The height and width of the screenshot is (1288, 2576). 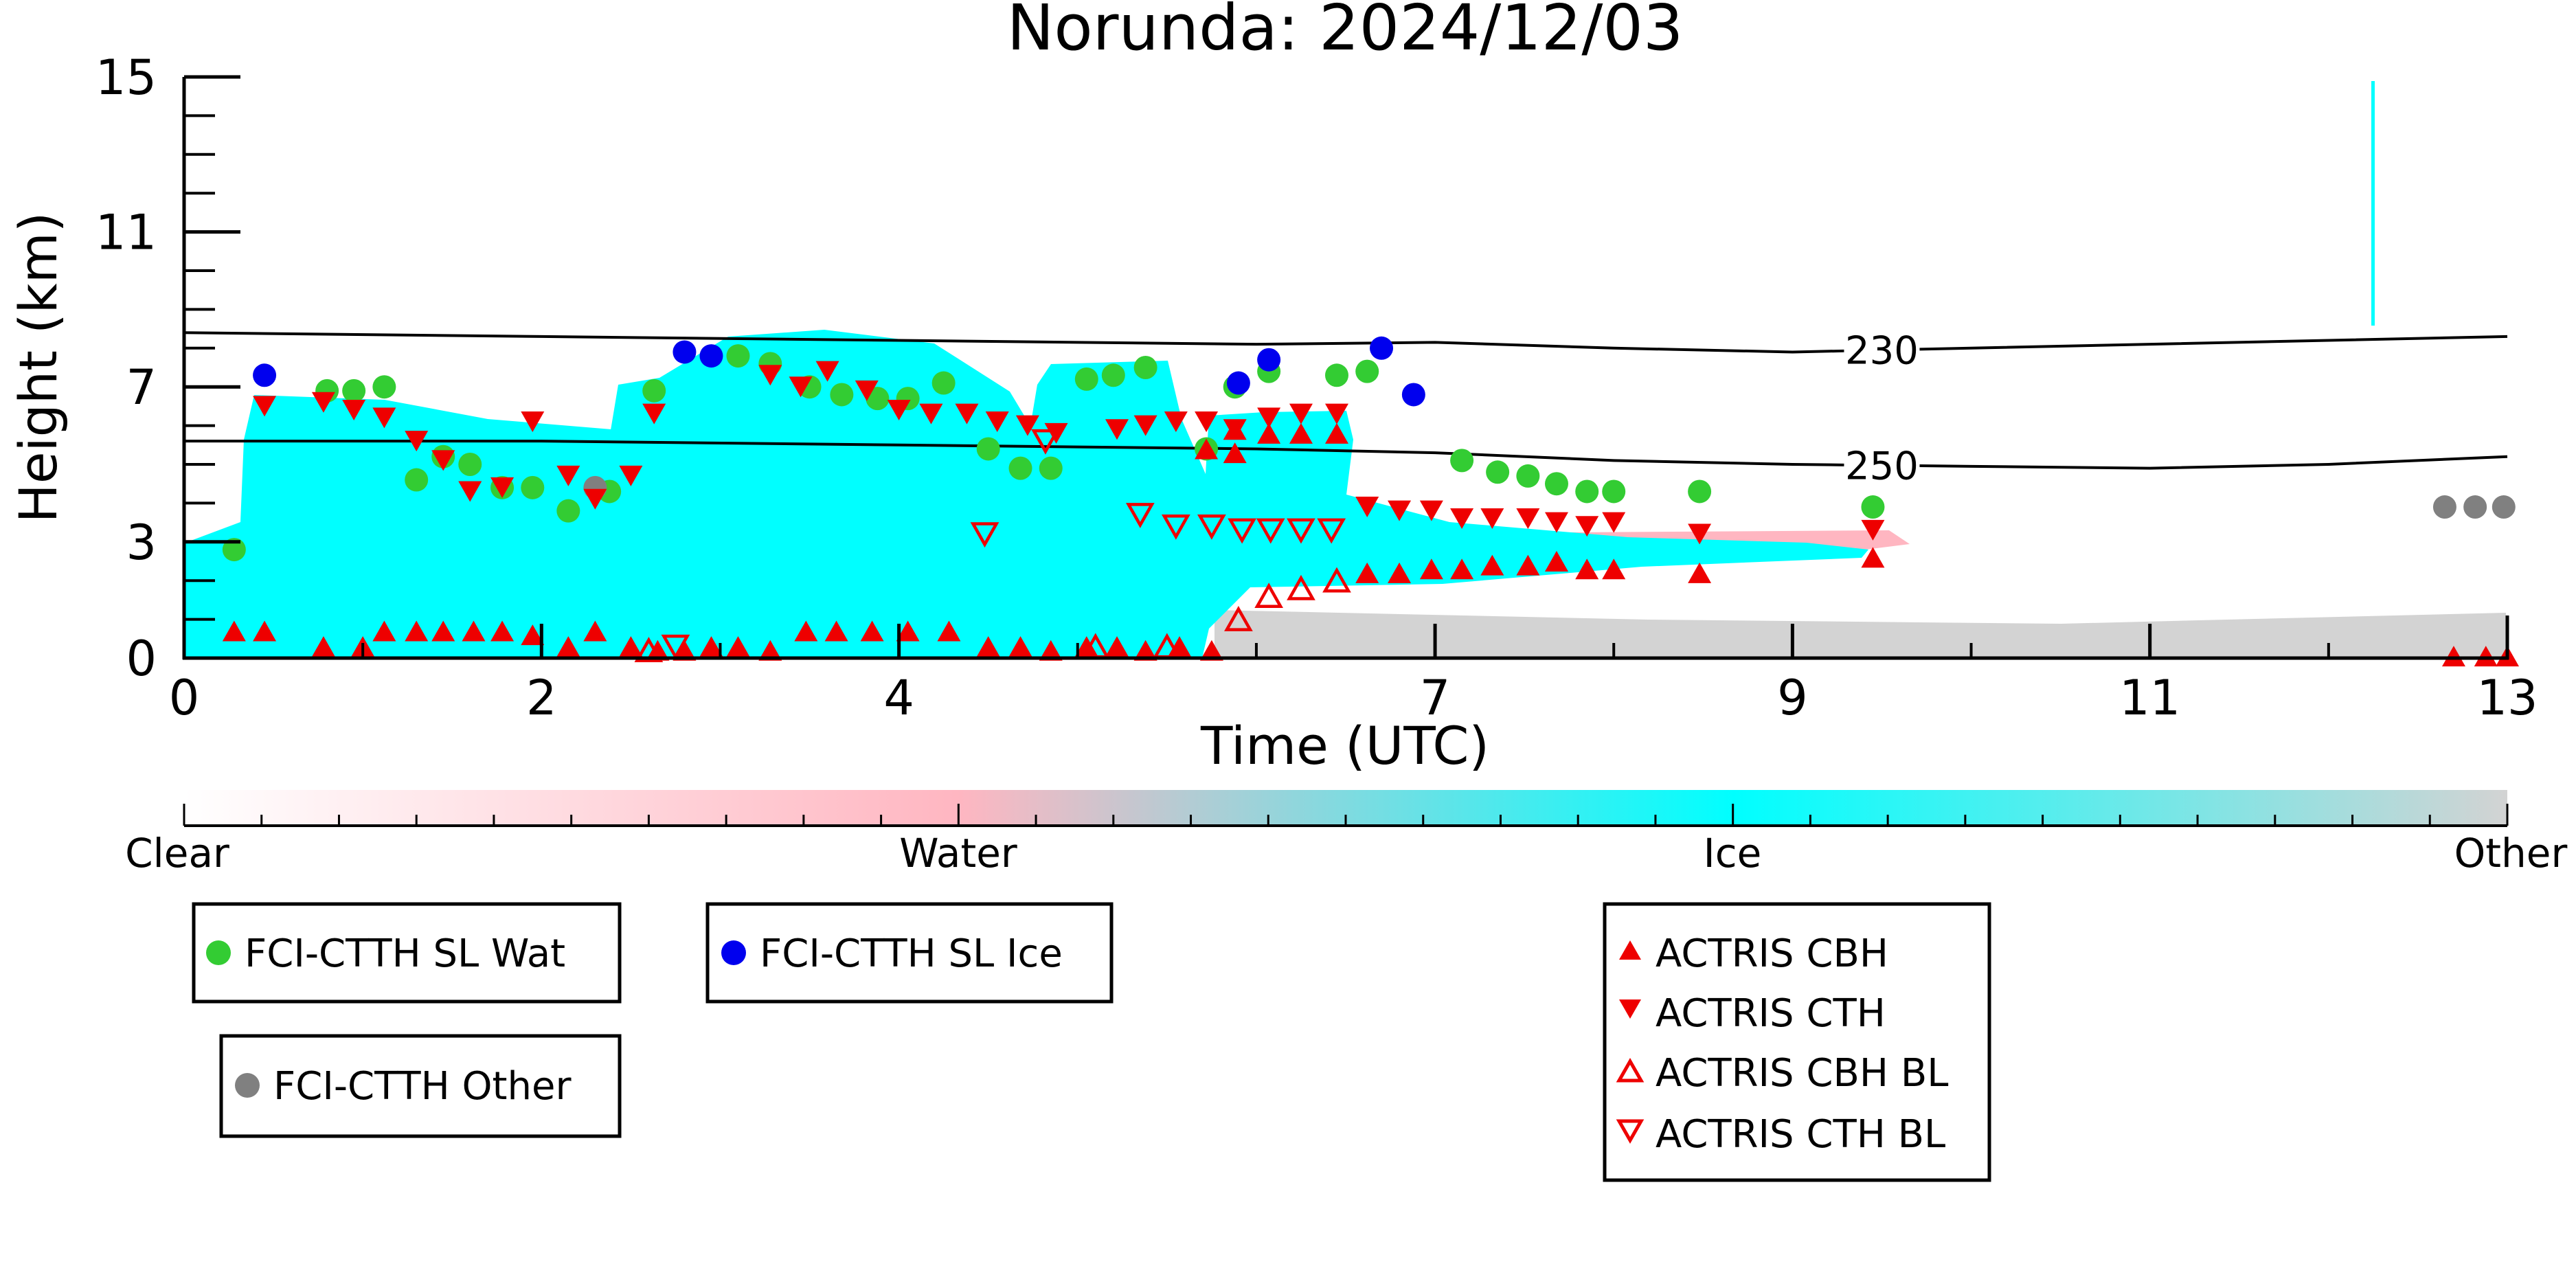 I want to click on contour-label: 250, so click(x=1882, y=466).